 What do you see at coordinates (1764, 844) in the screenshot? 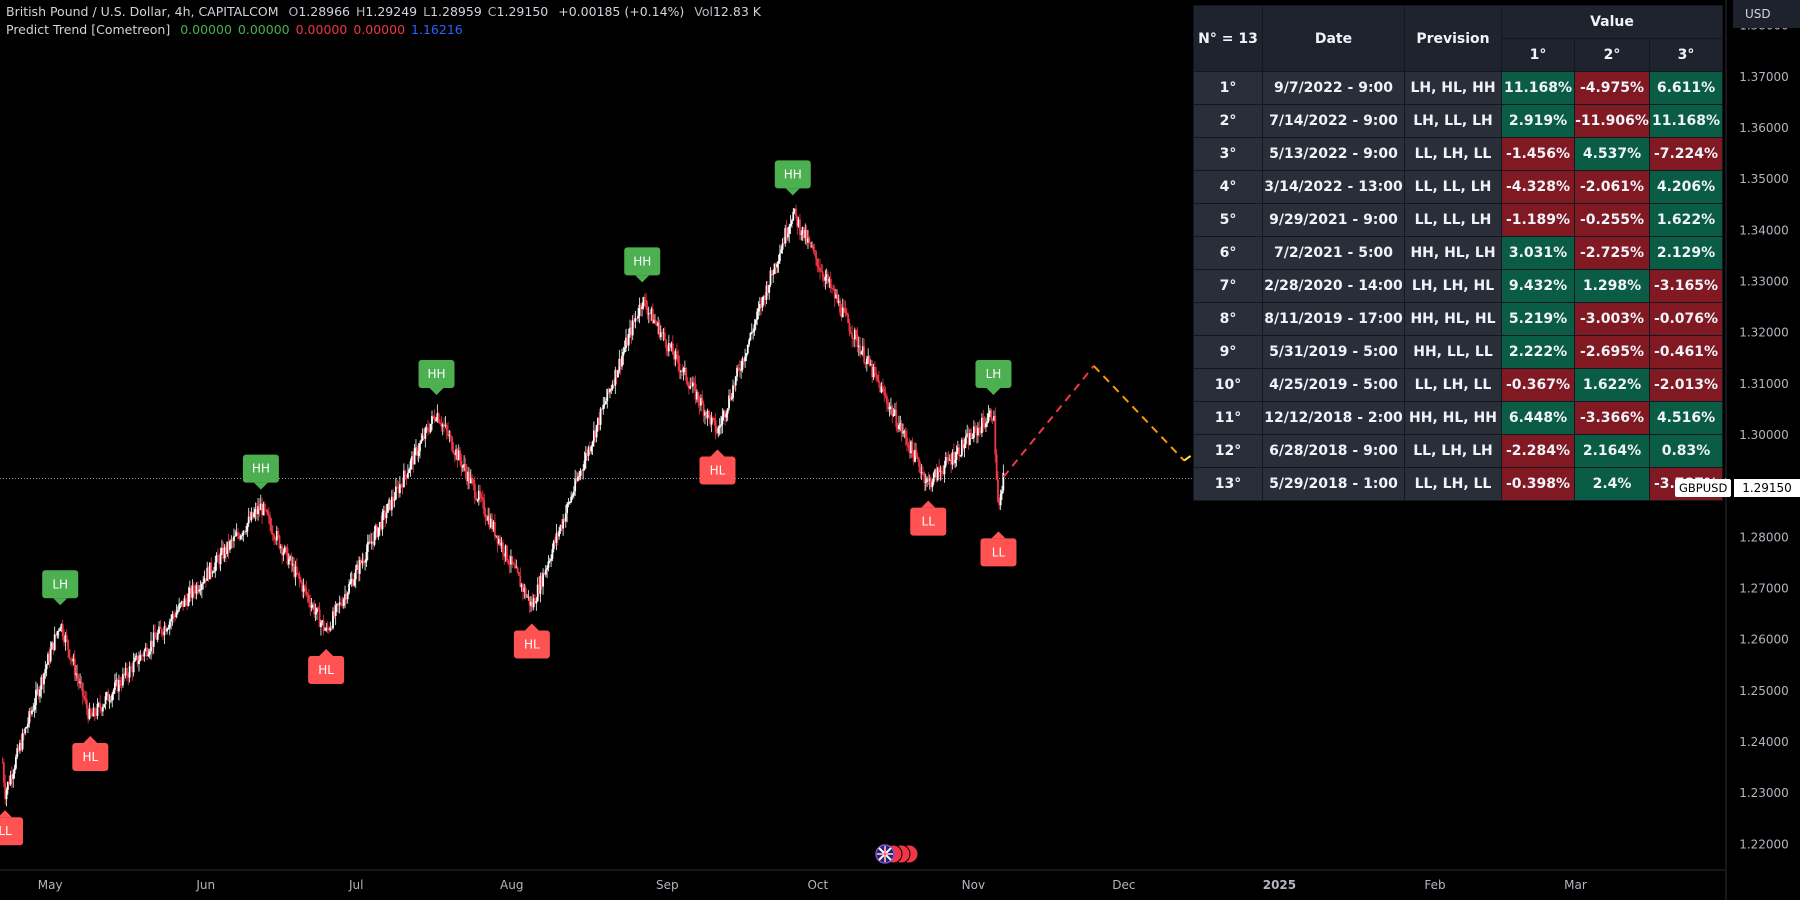
I see `price-tick-label: 1.22000` at bounding box center [1764, 844].